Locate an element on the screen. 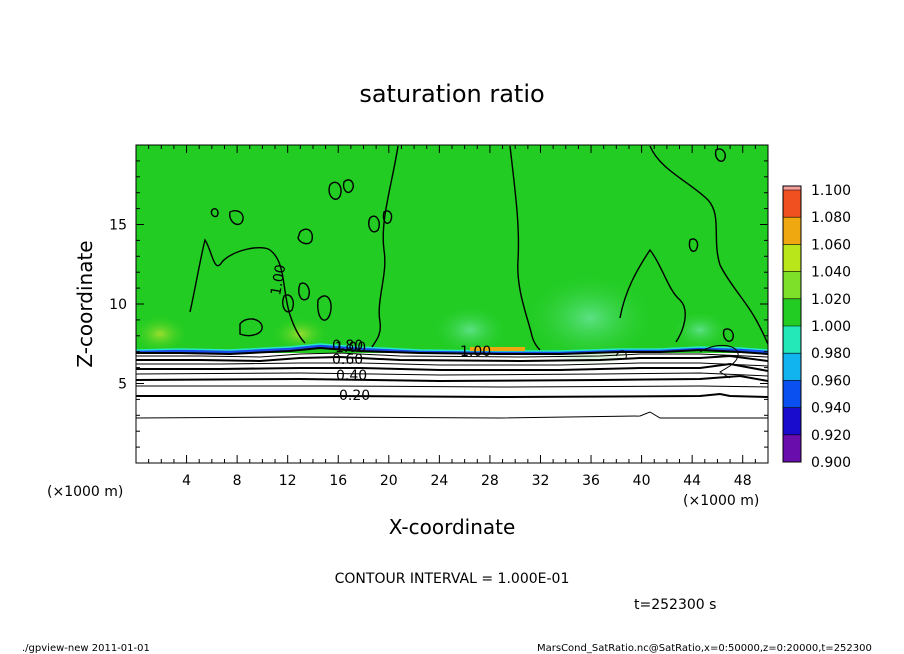  x-tick-label: 32 is located at coordinates (541, 481).